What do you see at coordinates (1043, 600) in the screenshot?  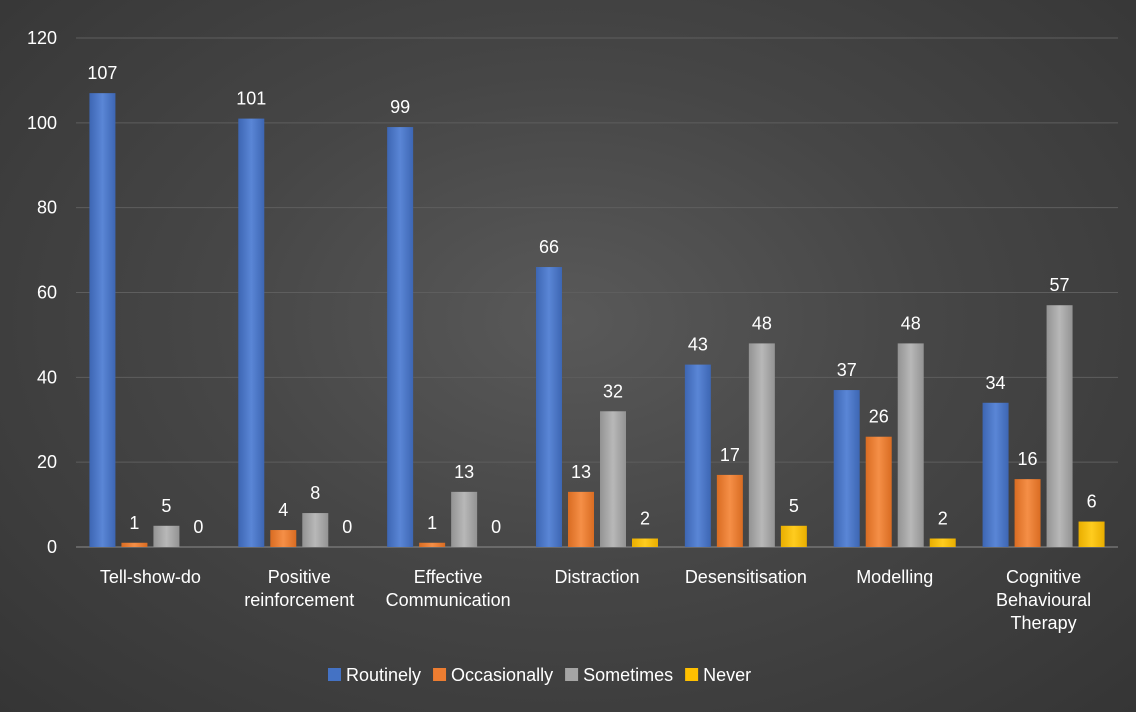 I see `category-label: Cognitive Behavioural Therapy` at bounding box center [1043, 600].